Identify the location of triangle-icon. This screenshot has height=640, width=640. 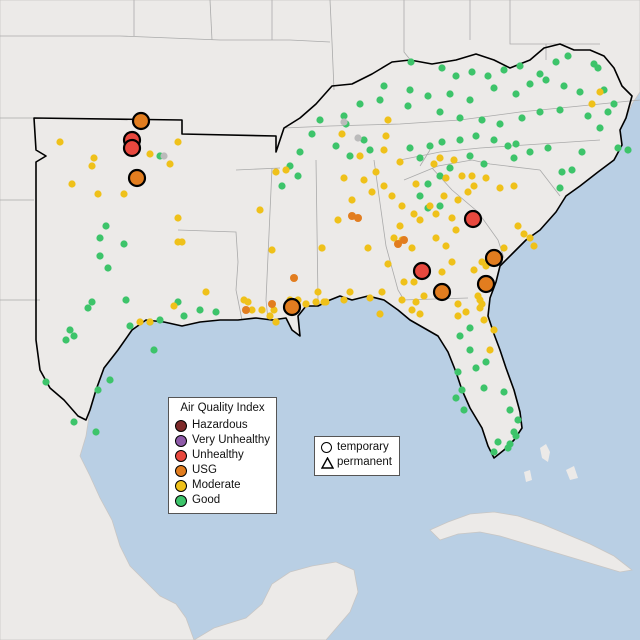
(327, 462).